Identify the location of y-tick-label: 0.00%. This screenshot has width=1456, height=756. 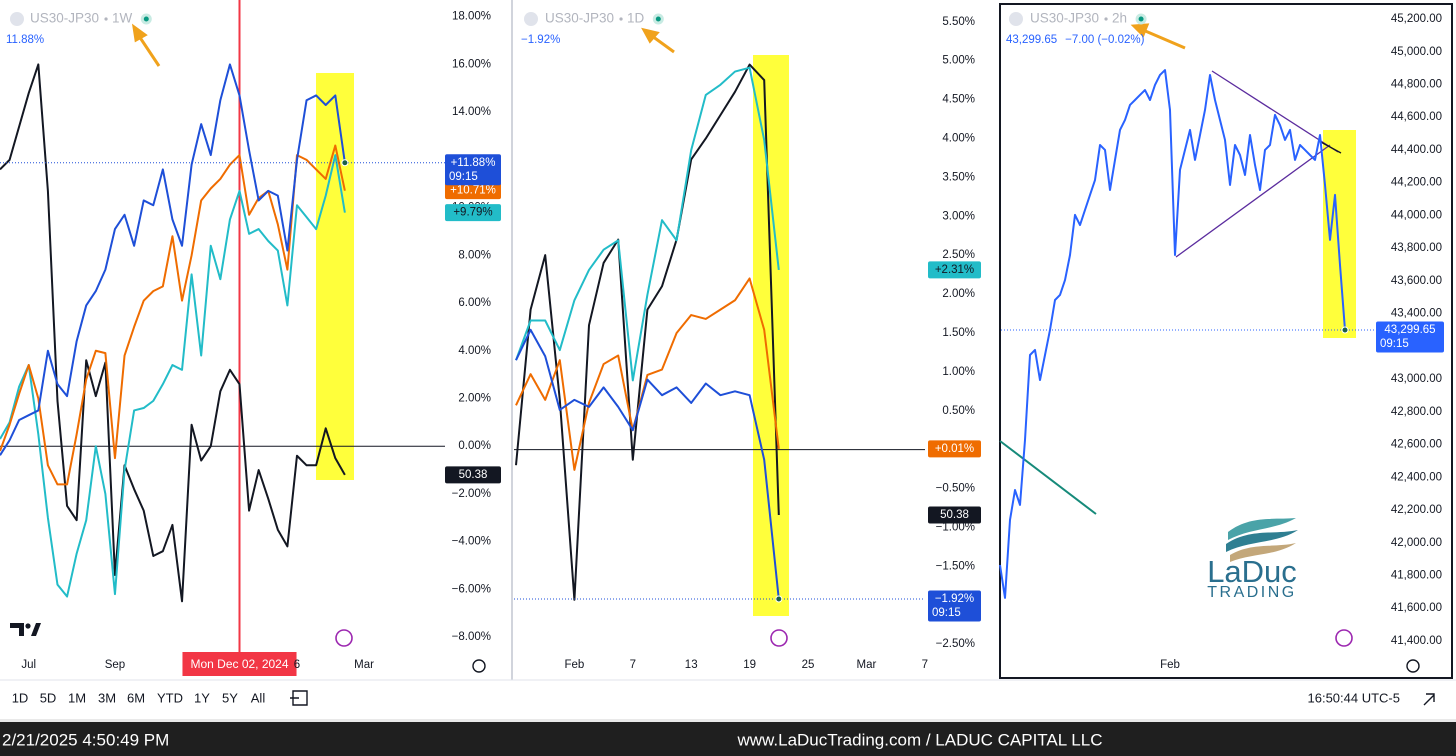
(474, 446).